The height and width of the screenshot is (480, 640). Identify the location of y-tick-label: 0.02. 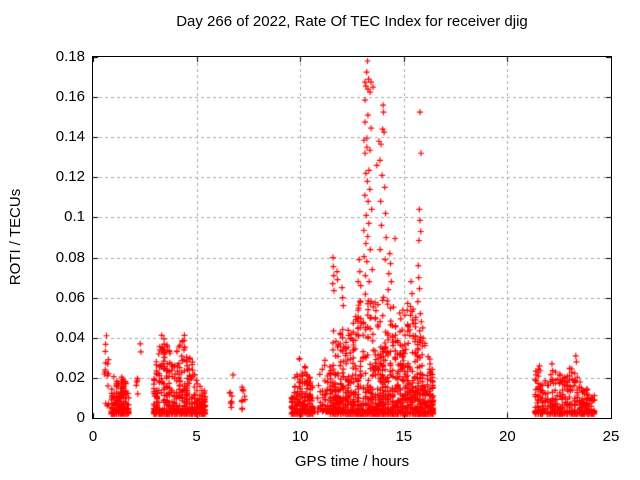
(70, 377).